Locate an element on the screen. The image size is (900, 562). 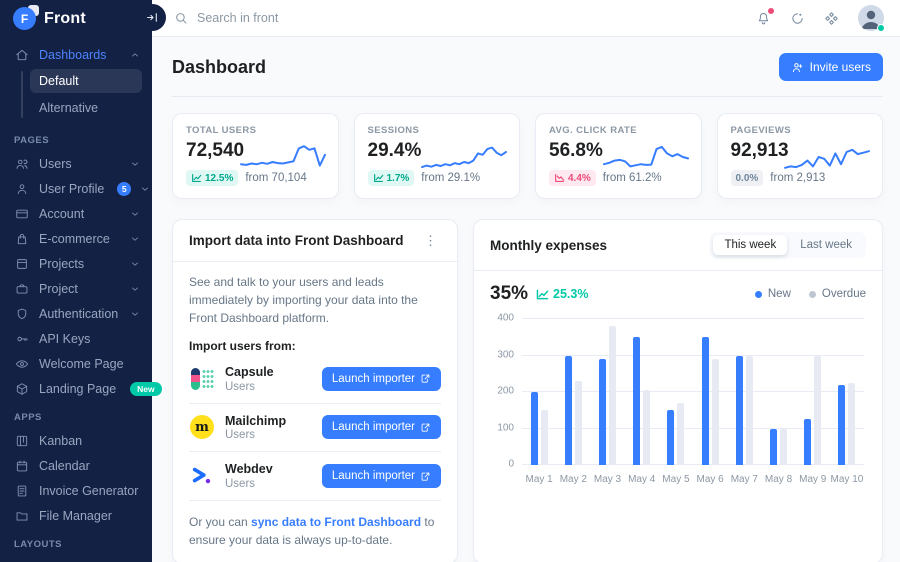
stat-footer: 12.5% from 70,104 is located at coordinates (255, 178).